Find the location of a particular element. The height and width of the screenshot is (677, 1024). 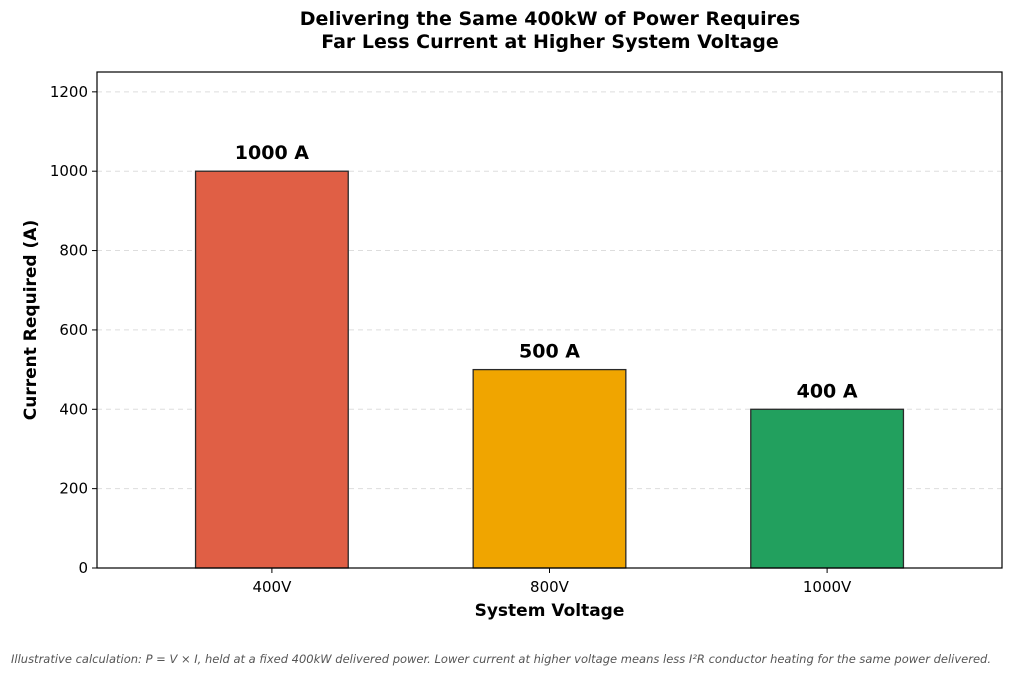

y-tick-label: 0 is located at coordinates (83, 568).